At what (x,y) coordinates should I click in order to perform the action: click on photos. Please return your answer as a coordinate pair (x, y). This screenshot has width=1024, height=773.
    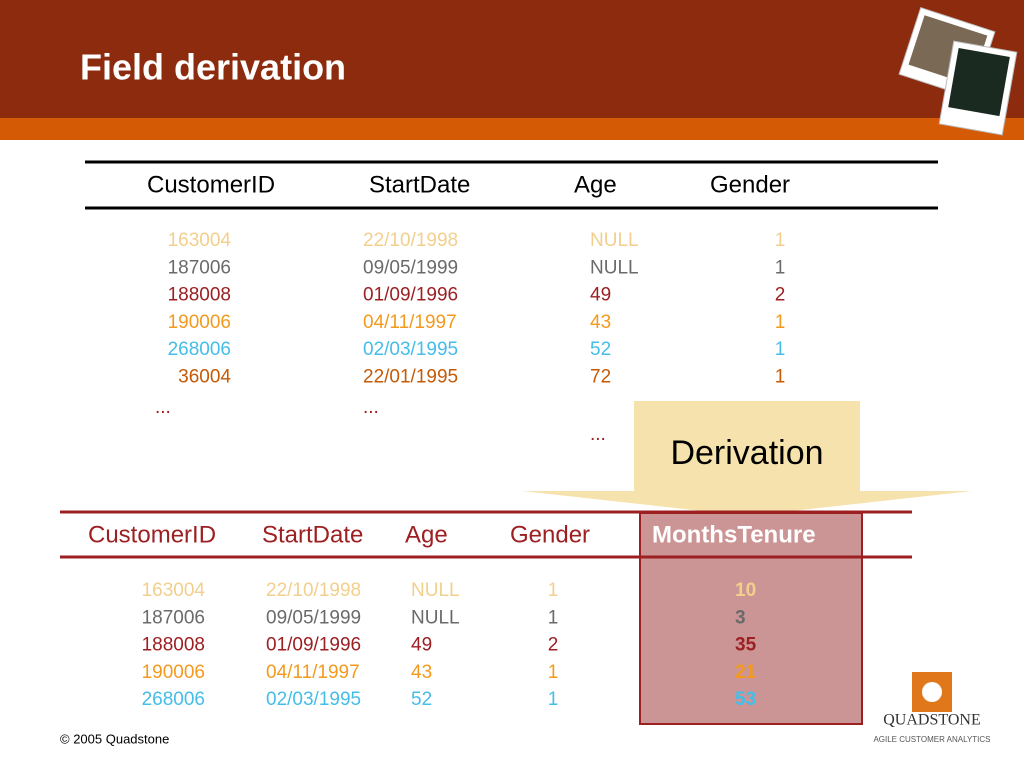
    Looking at the image, I should click on (958, 71).